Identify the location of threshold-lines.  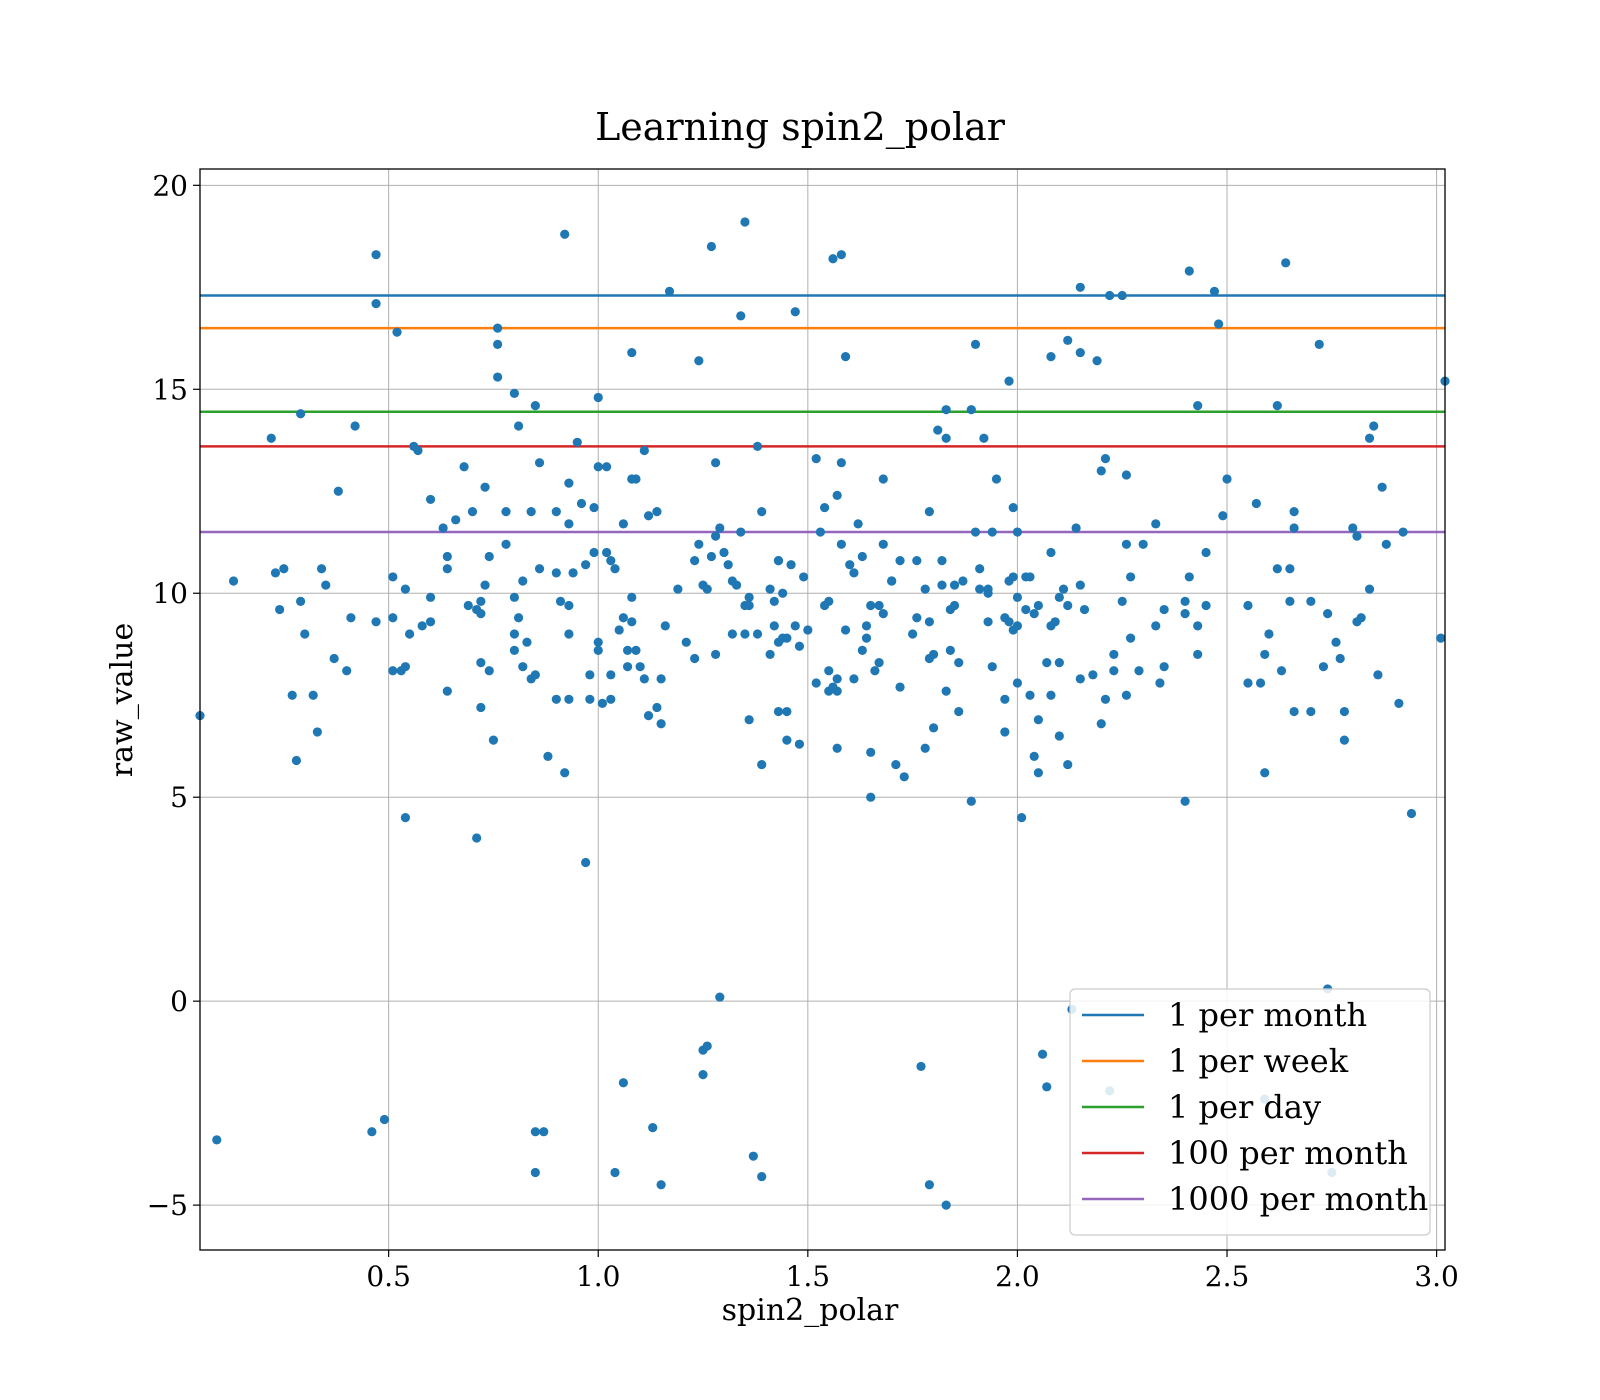
(822, 414).